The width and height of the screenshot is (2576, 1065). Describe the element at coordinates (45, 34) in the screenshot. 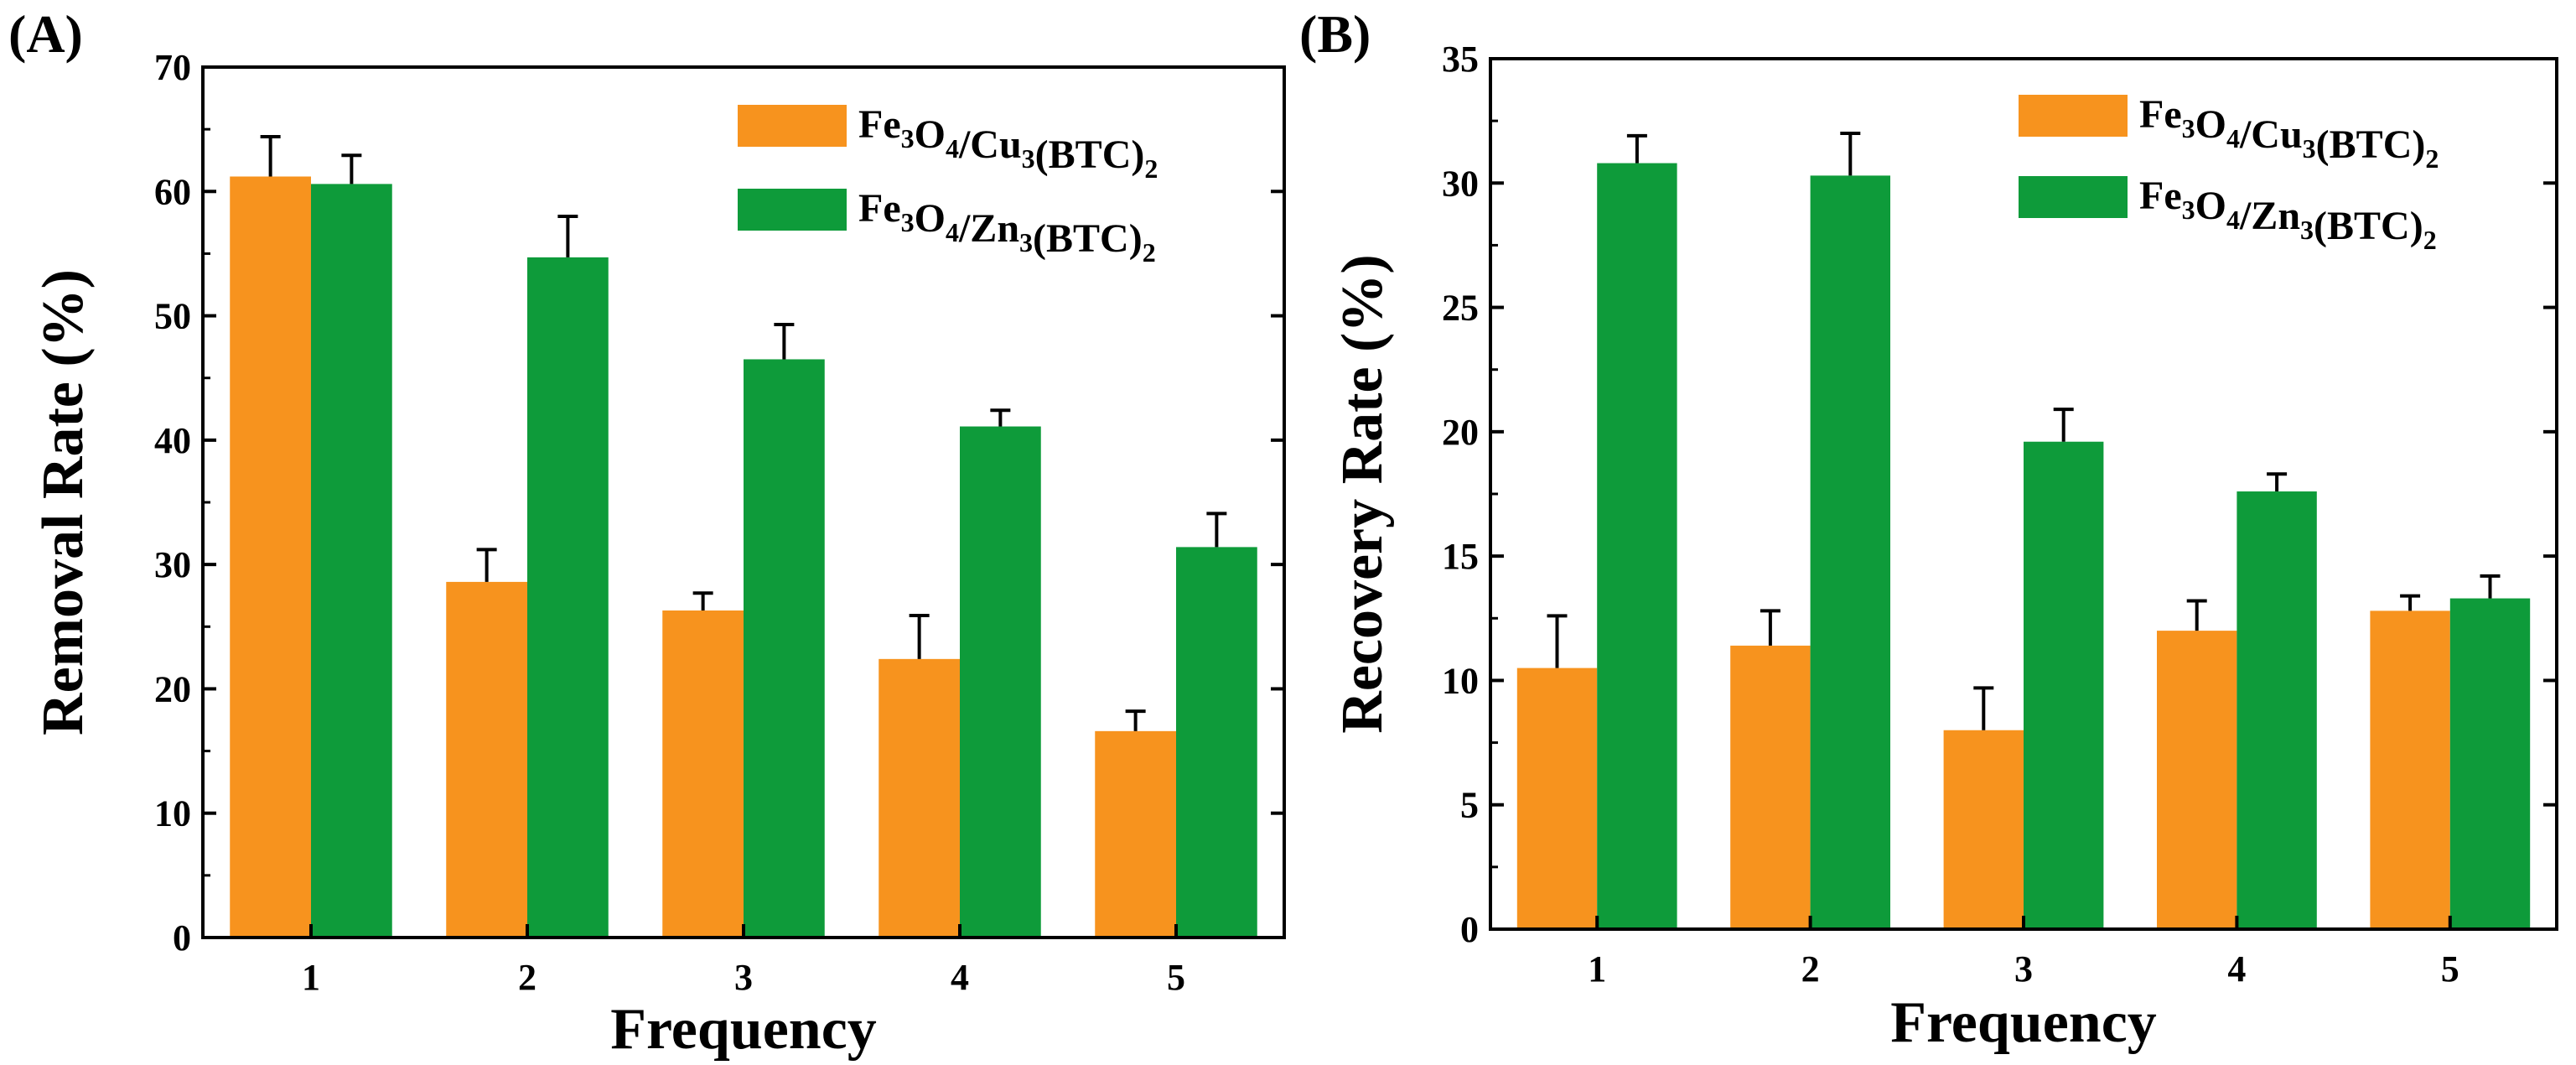

I see `panel-label: (A)` at that location.